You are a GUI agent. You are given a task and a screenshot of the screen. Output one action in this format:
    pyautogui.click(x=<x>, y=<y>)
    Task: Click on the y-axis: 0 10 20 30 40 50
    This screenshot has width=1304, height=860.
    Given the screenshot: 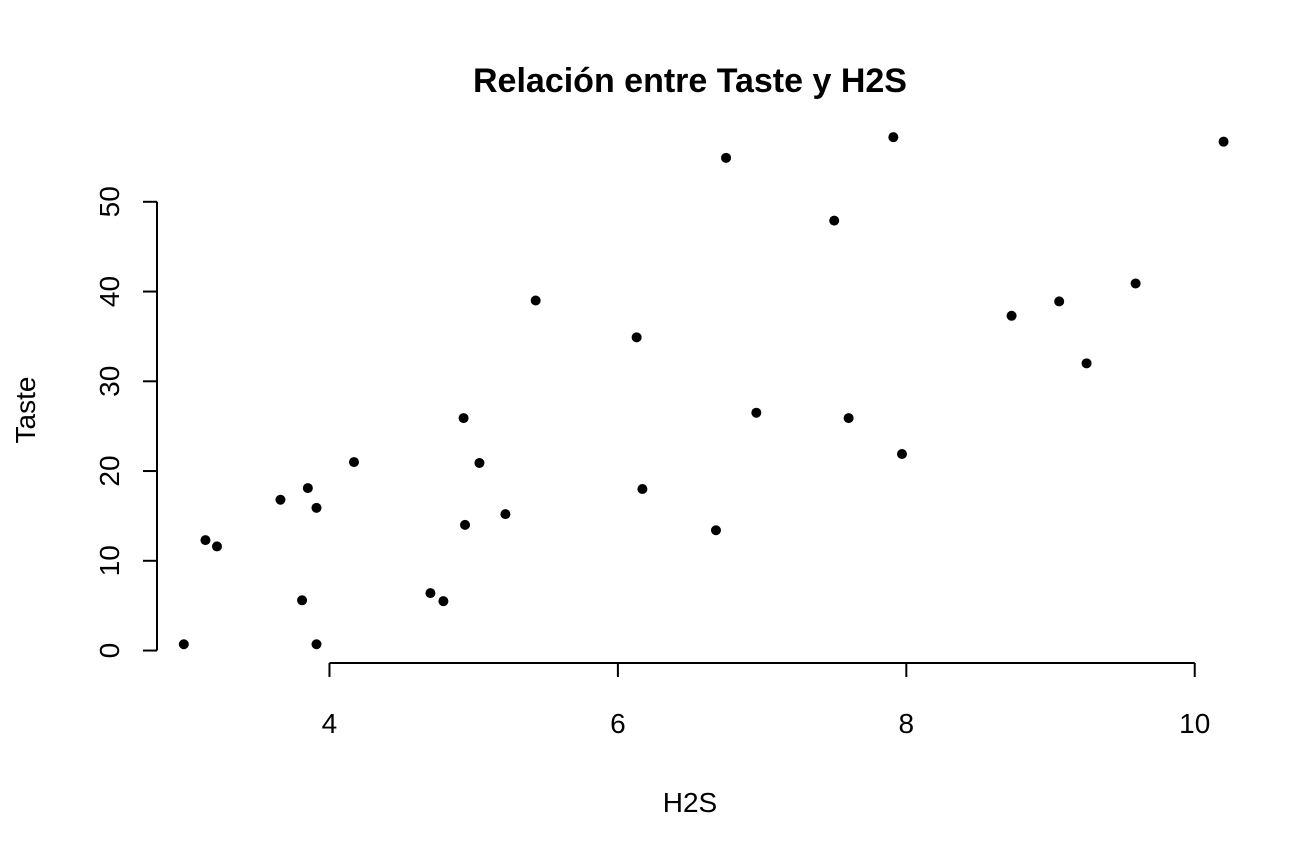 What is the action you would take?
    pyautogui.click(x=126, y=422)
    